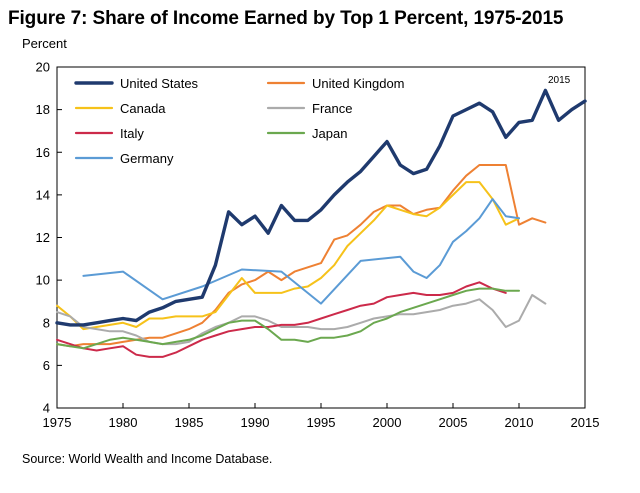 This screenshot has width=640, height=493. What do you see at coordinates (358, 83) in the screenshot?
I see `legend-label-united-kingdom: United Kingdom` at bounding box center [358, 83].